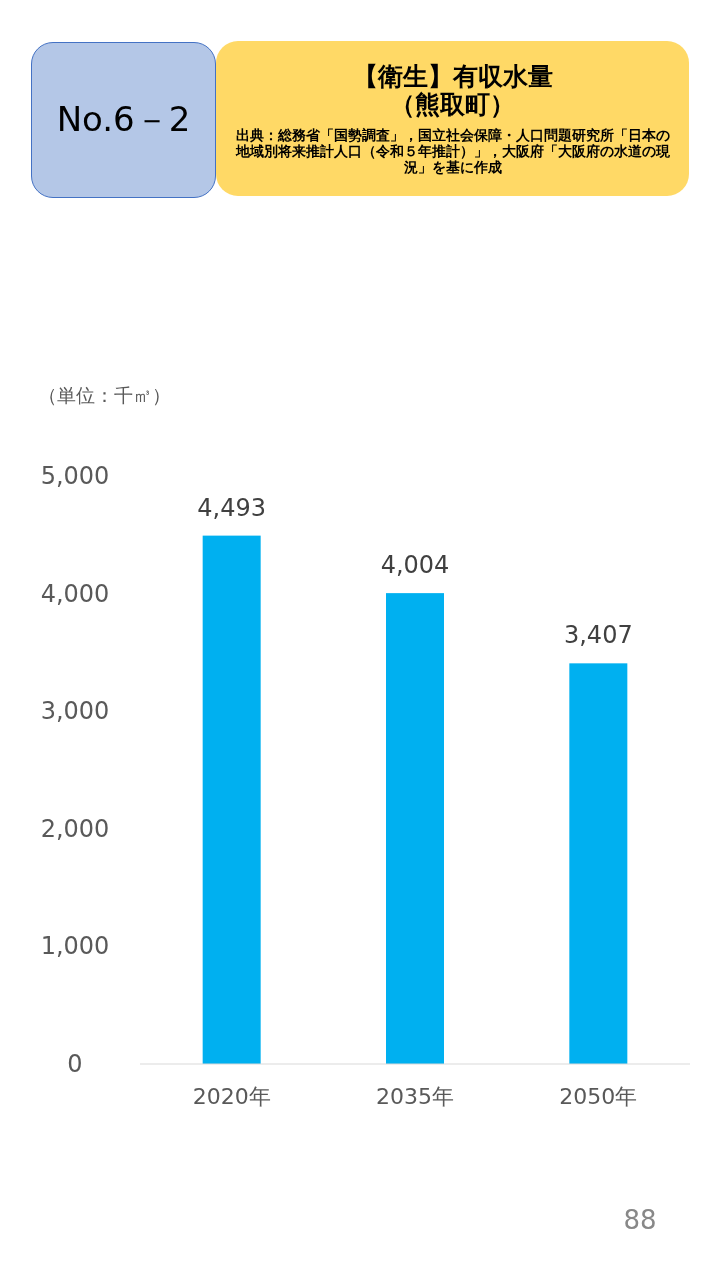 The width and height of the screenshot is (720, 1280). I want to click on text: No.6－2, so click(123, 120).